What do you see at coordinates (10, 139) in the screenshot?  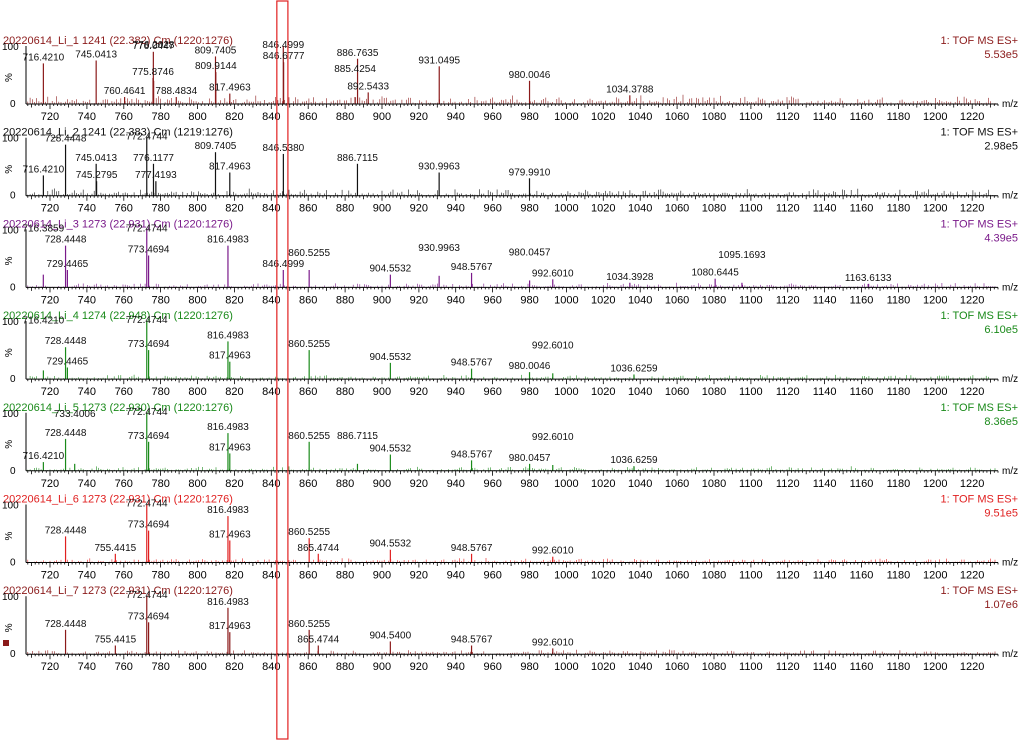 I see `y-tick-label: 100` at bounding box center [10, 139].